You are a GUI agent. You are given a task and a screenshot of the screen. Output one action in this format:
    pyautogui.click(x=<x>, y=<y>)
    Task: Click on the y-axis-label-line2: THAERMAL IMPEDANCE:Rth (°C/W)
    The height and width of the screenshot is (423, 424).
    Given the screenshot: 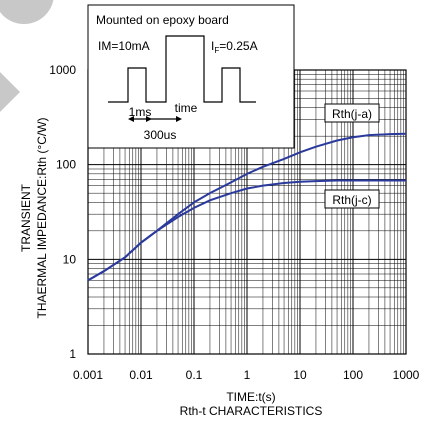 What is the action you would take?
    pyautogui.click(x=42, y=217)
    